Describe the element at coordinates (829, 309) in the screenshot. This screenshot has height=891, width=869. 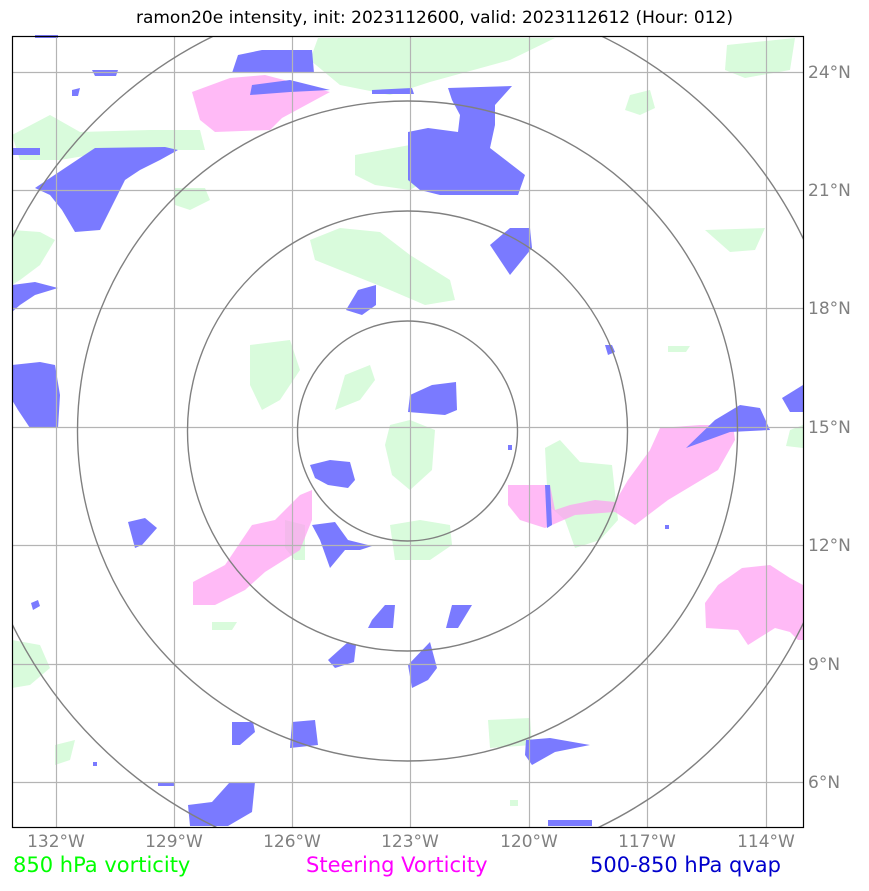
I see `lat-label: 18°N` at that location.